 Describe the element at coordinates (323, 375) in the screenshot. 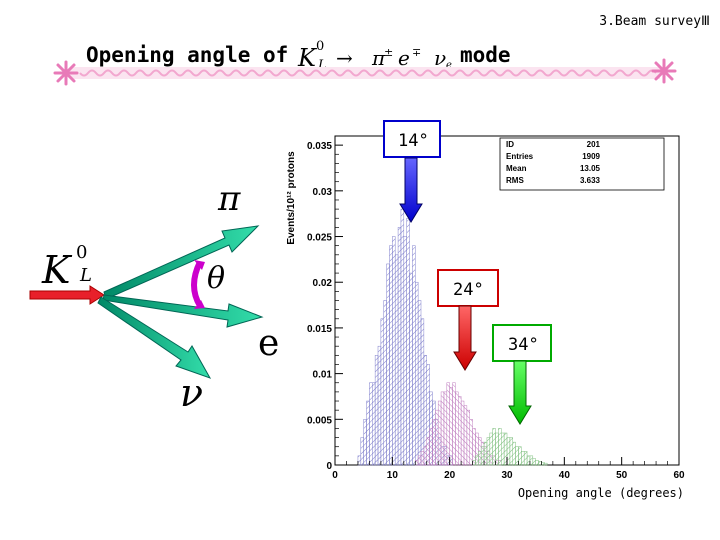

I see `y-tick-label: 0.01` at that location.